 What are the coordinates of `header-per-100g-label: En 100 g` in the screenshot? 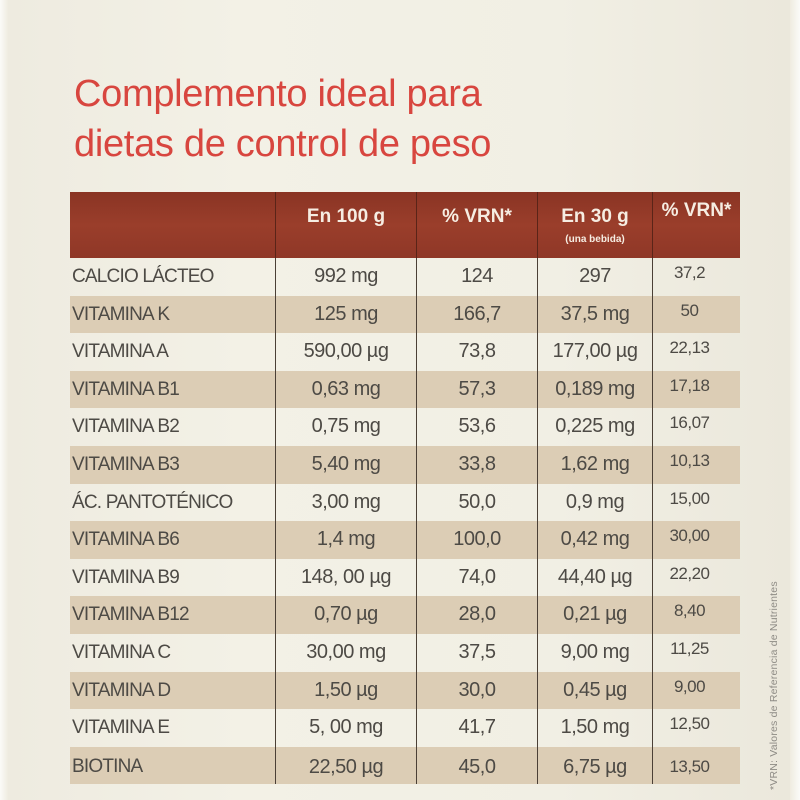 It's located at (346, 216).